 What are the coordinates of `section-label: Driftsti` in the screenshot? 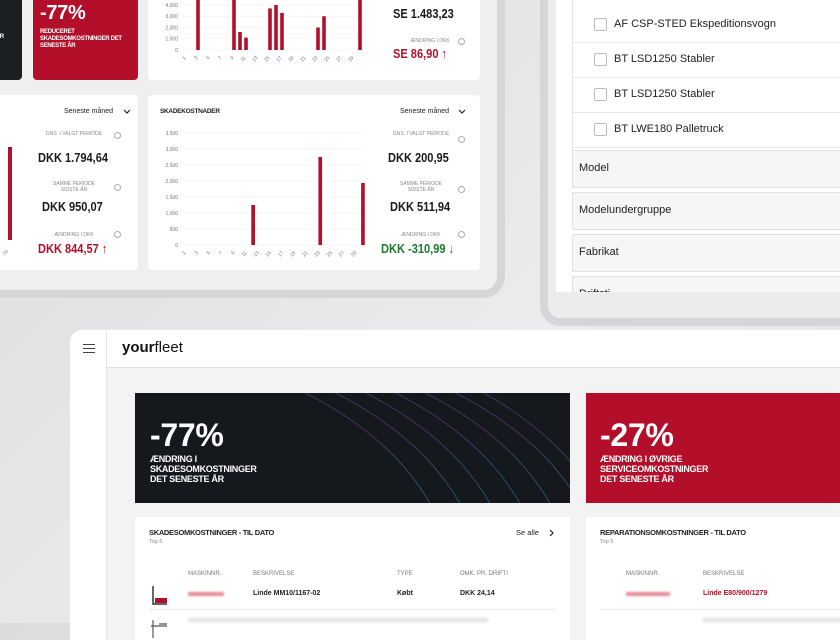 It's located at (594, 290).